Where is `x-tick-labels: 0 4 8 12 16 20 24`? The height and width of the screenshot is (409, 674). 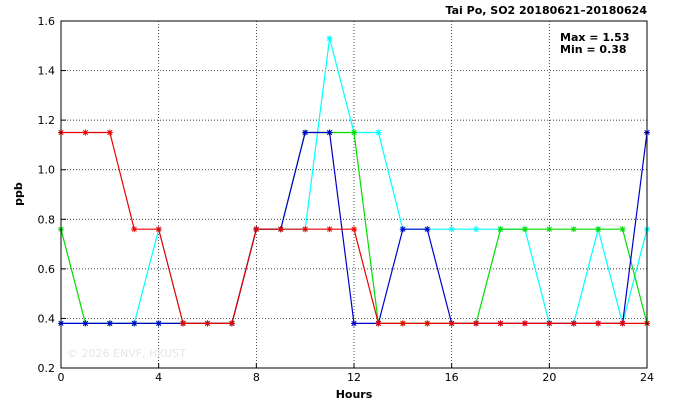
x-tick-labels: 0 4 8 12 16 20 24 is located at coordinates (356, 377).